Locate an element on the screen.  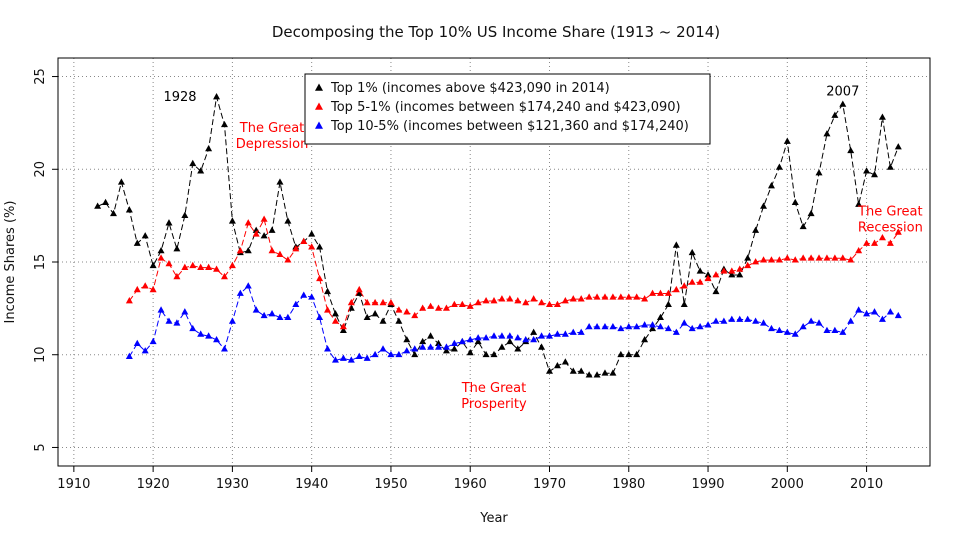
y-tick-label: 5 is located at coordinates (40, 447).